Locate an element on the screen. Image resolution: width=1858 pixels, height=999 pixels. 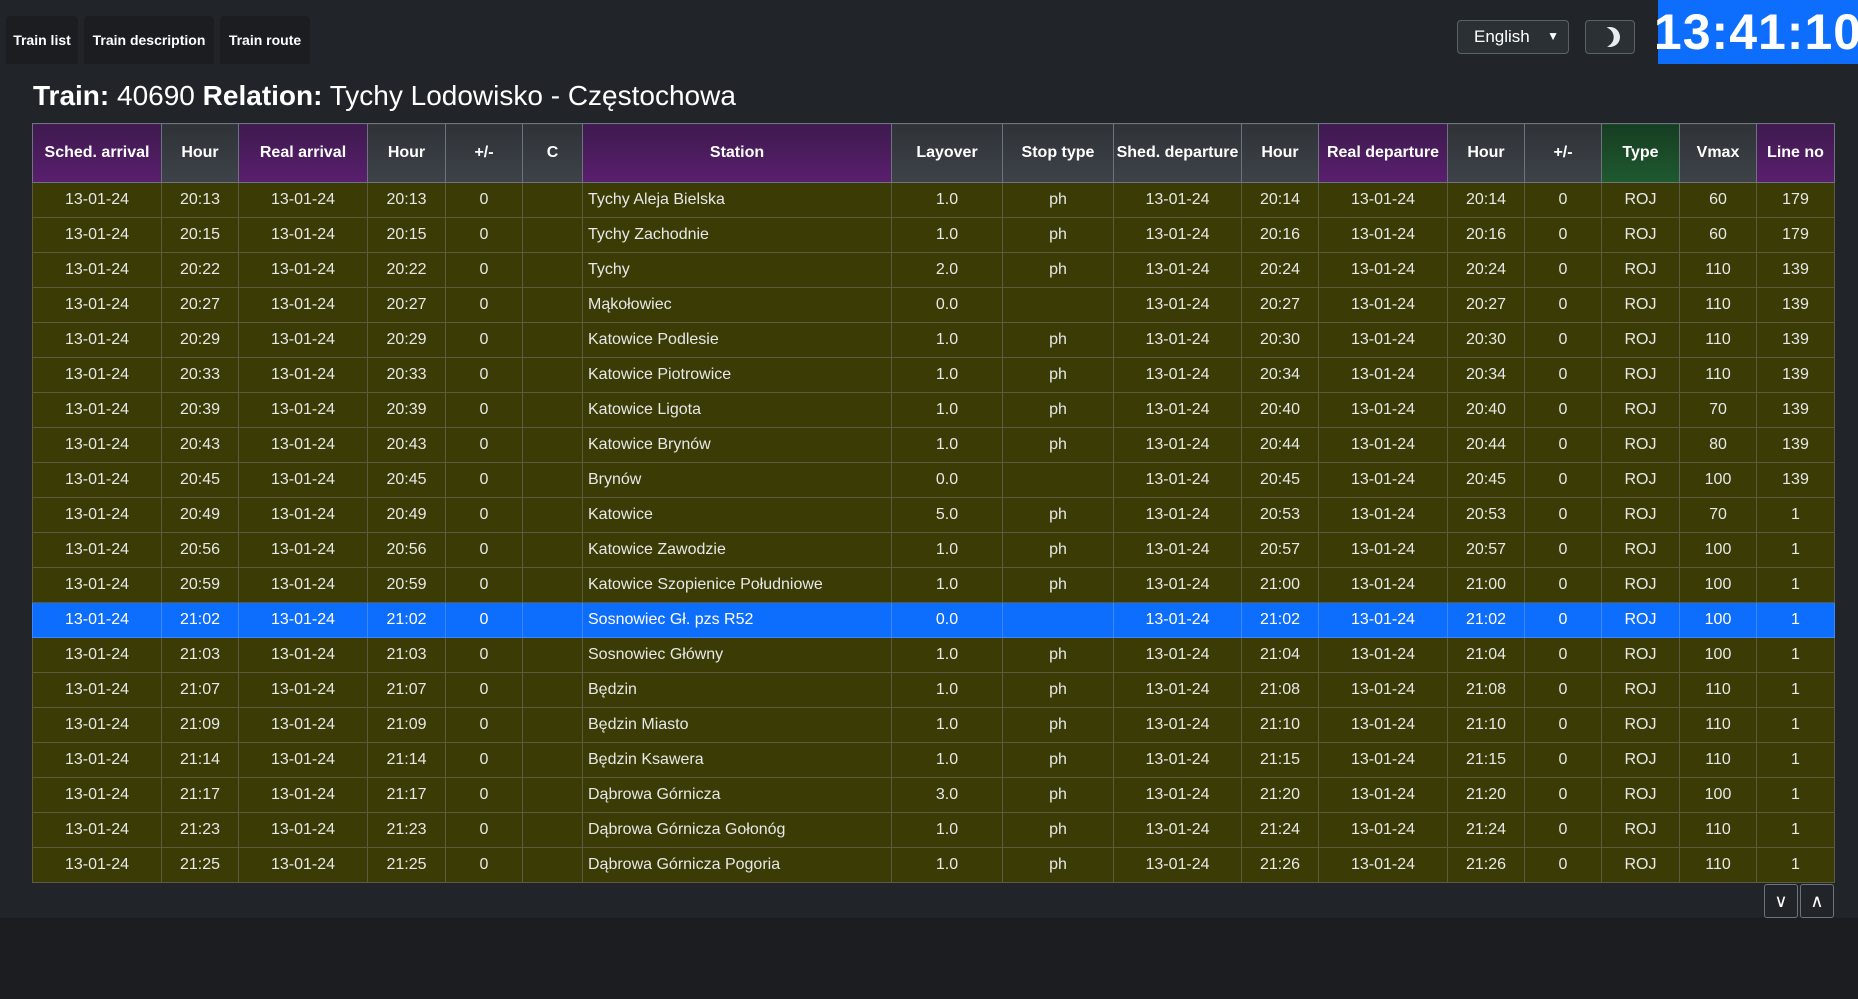
cell-real-arrival-hour: 21:14 is located at coordinates (406, 760).